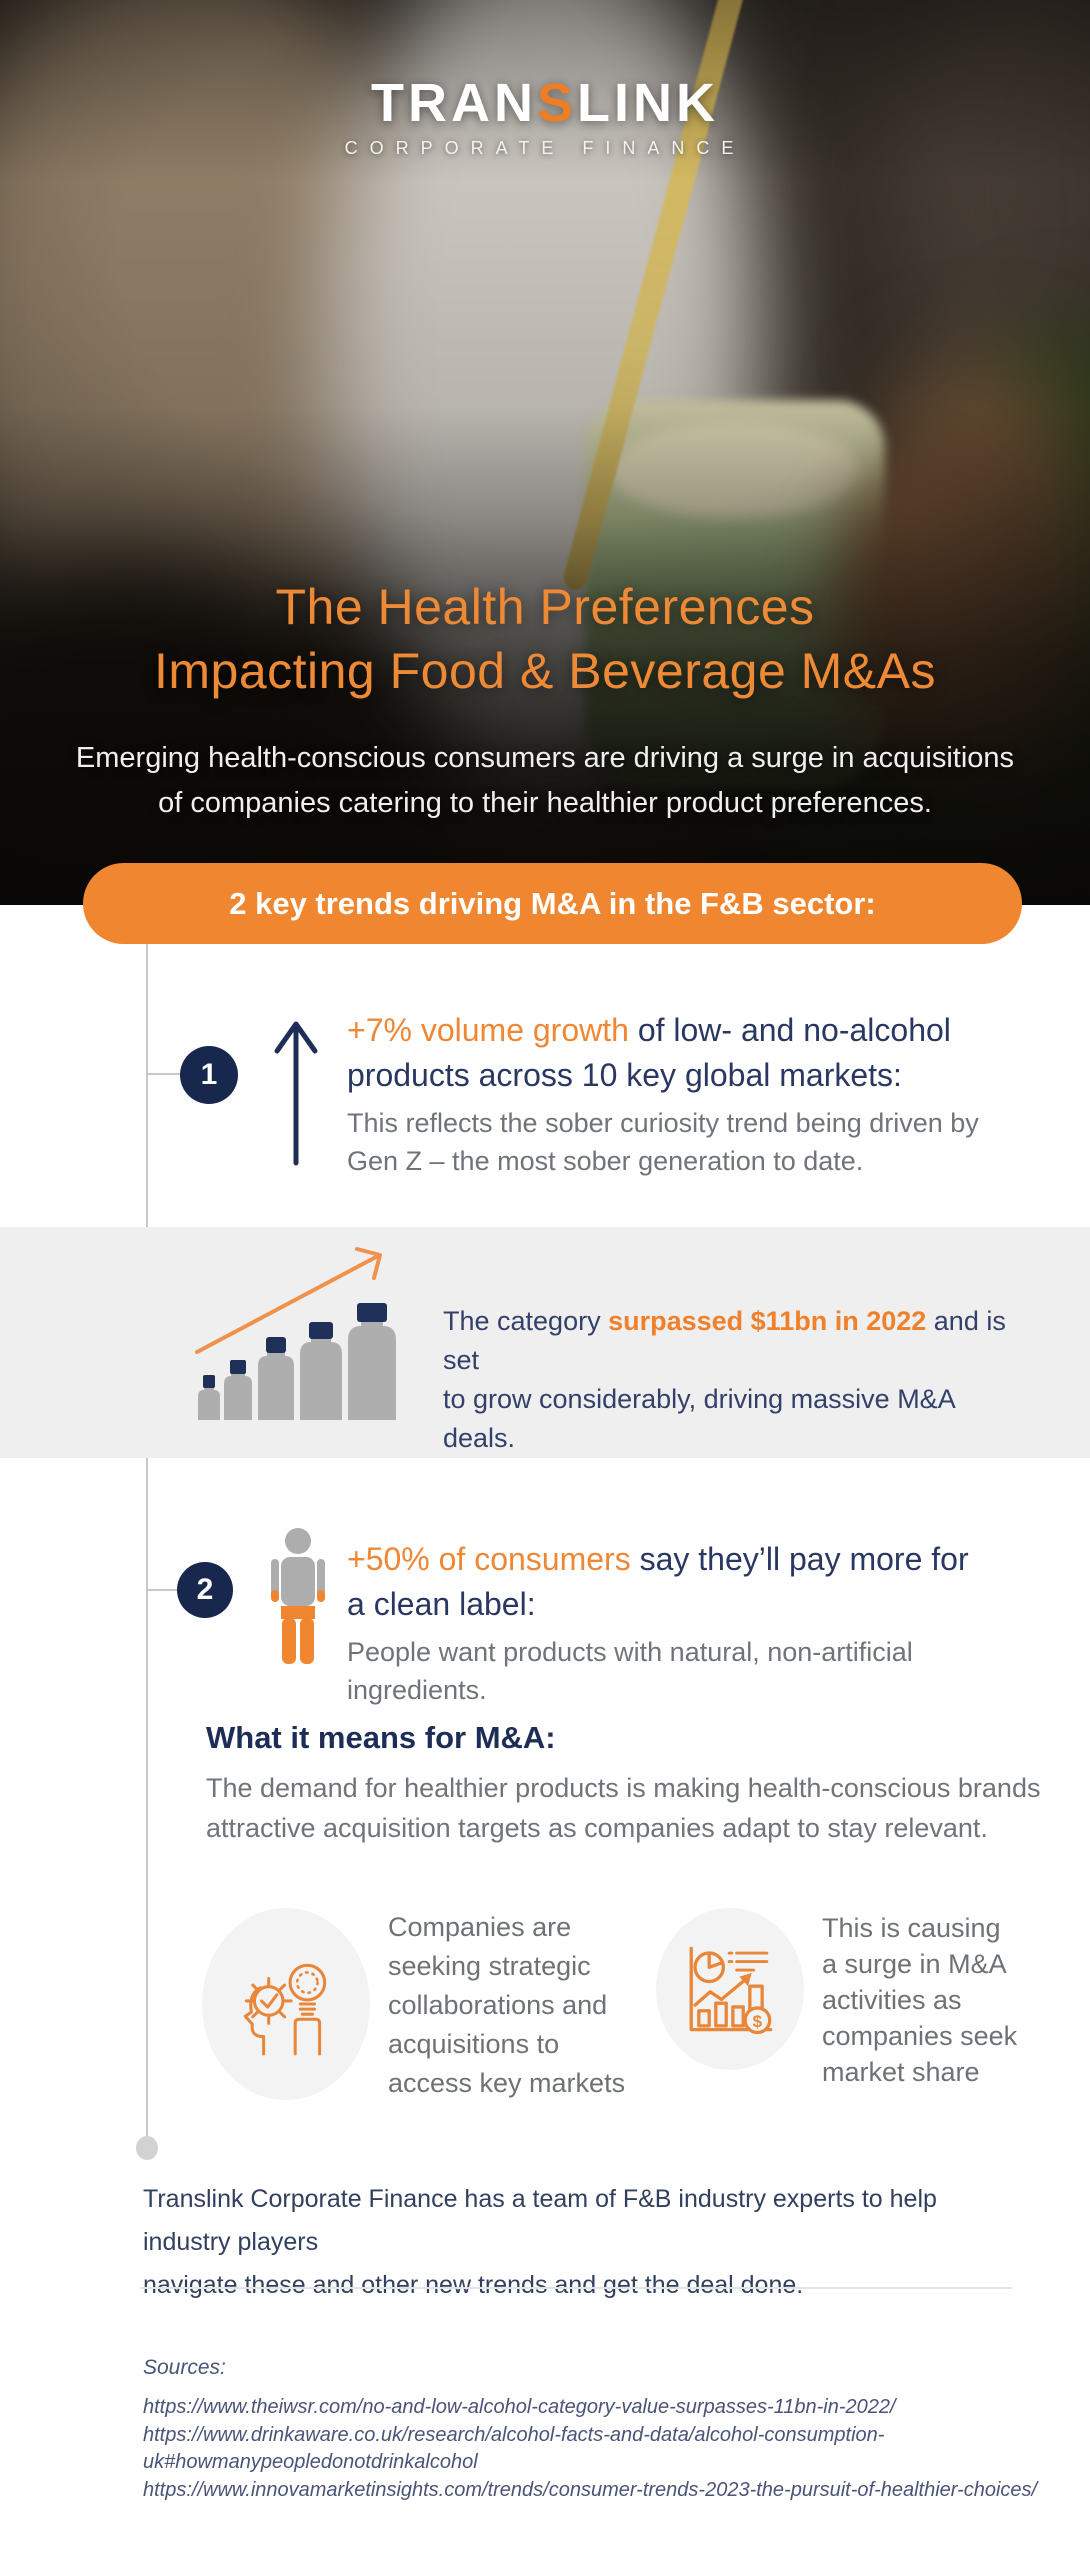 The height and width of the screenshot is (2560, 1090). I want to click on outcome-right-line3: activities as, so click(892, 2000).